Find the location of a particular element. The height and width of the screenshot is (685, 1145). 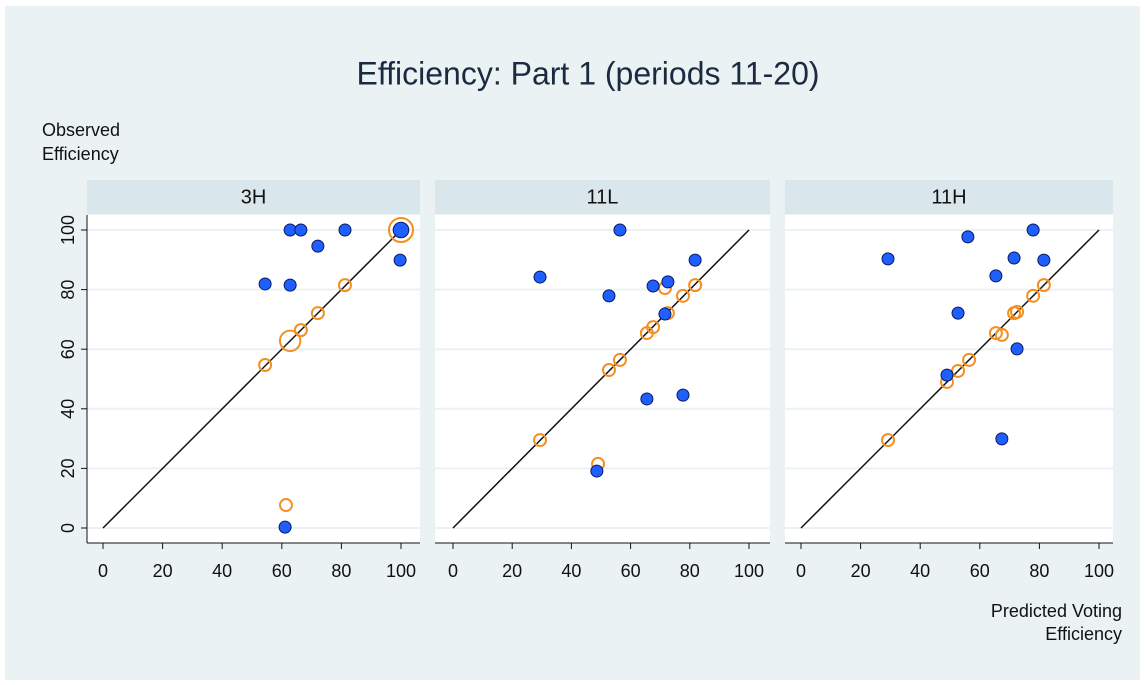

plot-area is located at coordinates (602, 379).